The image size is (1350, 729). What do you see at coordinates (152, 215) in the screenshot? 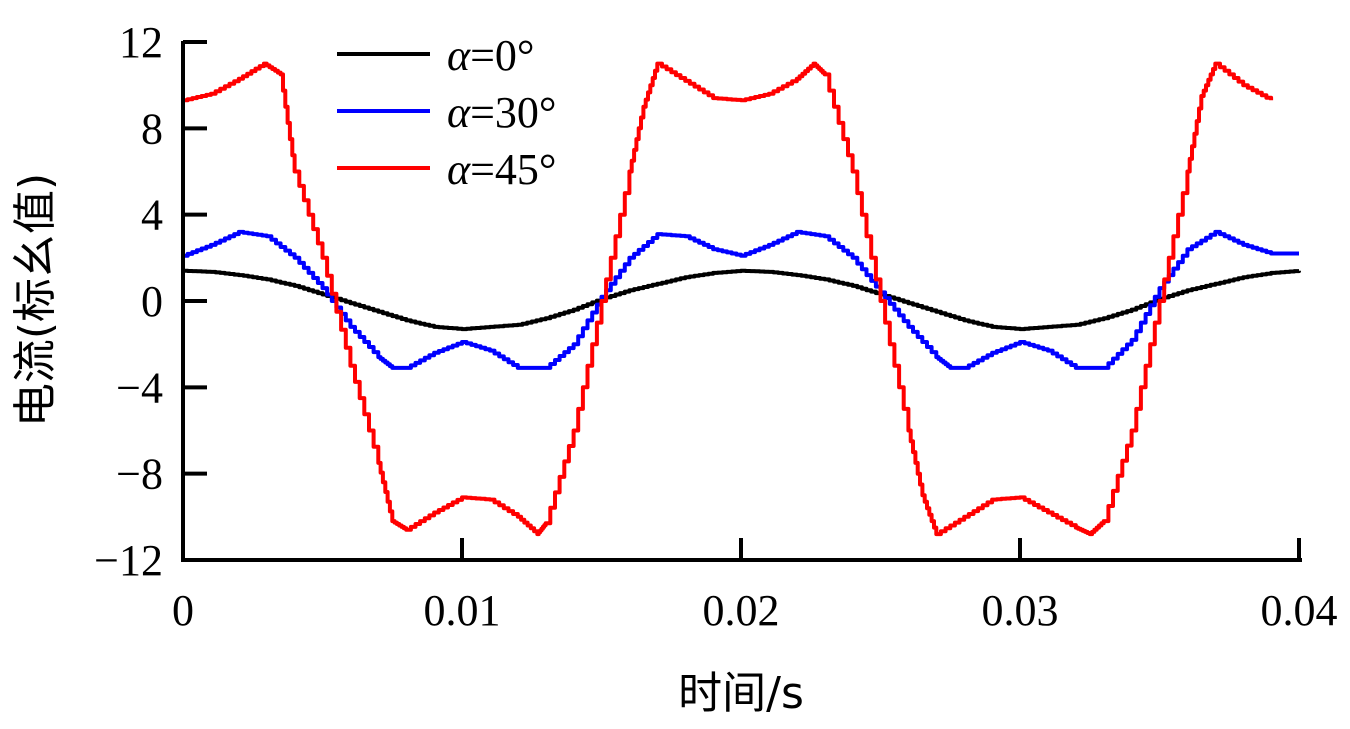
I see `y-tick-label: 4` at bounding box center [152, 215].